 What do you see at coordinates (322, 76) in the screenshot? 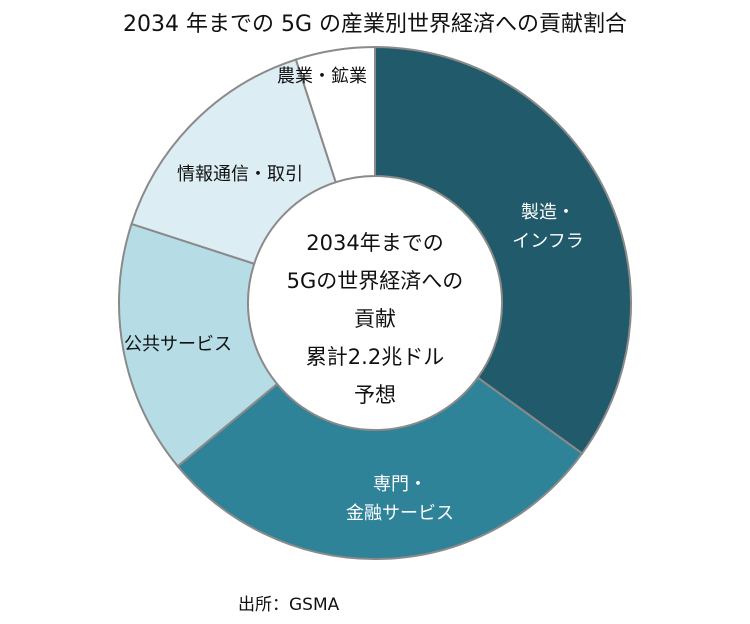
I see `slice-label-4: 農業・鉱業` at bounding box center [322, 76].